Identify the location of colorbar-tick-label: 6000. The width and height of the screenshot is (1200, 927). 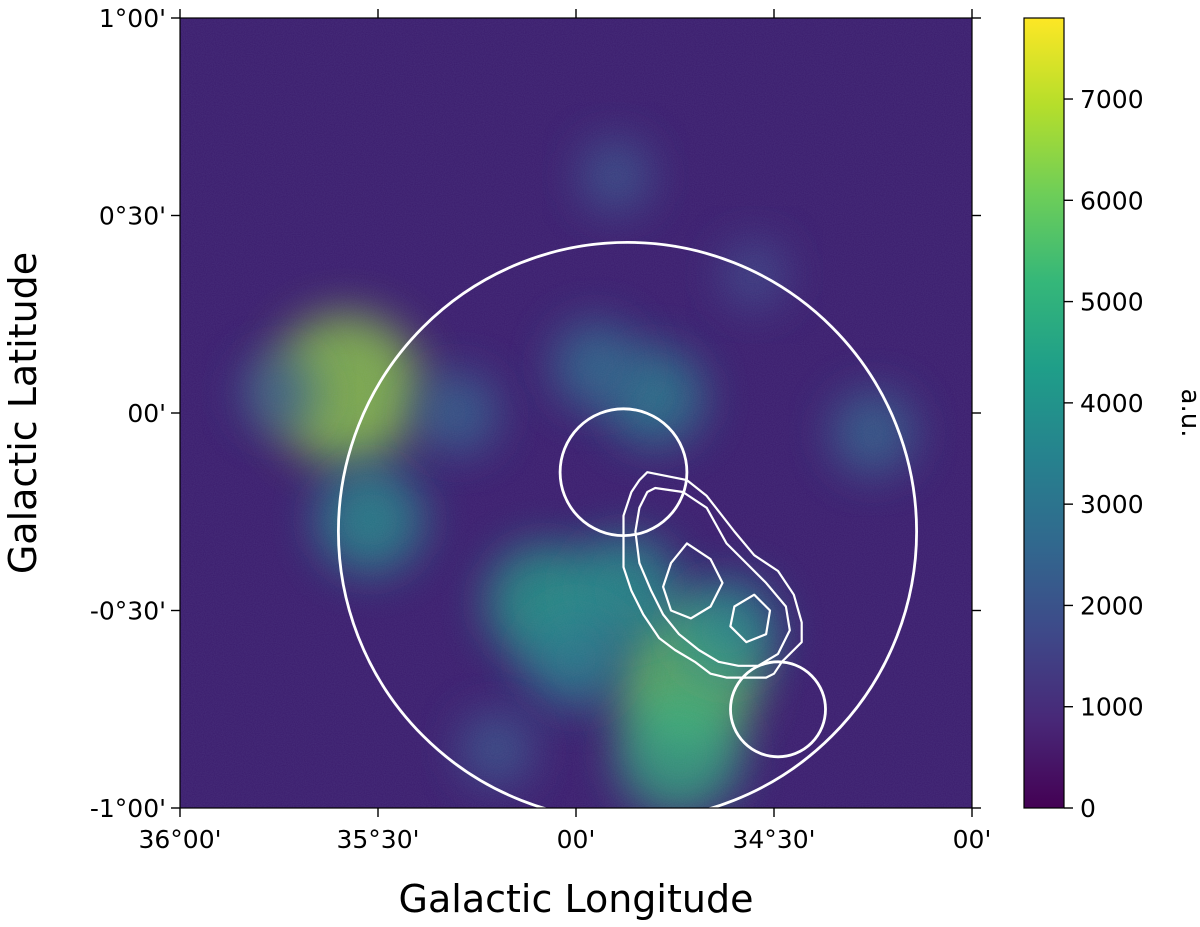
(1112, 200).